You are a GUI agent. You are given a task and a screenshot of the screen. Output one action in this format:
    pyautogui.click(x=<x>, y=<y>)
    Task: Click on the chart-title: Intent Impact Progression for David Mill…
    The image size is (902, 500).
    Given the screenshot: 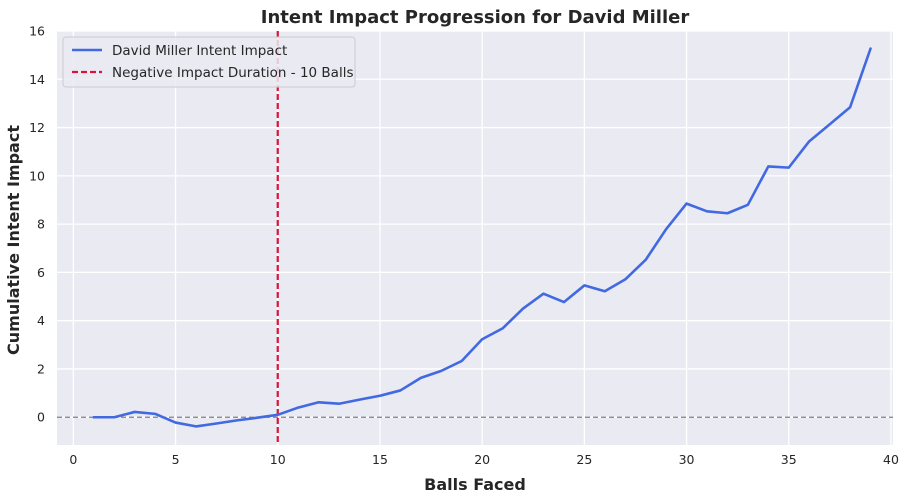 What is the action you would take?
    pyautogui.click(x=475, y=17)
    